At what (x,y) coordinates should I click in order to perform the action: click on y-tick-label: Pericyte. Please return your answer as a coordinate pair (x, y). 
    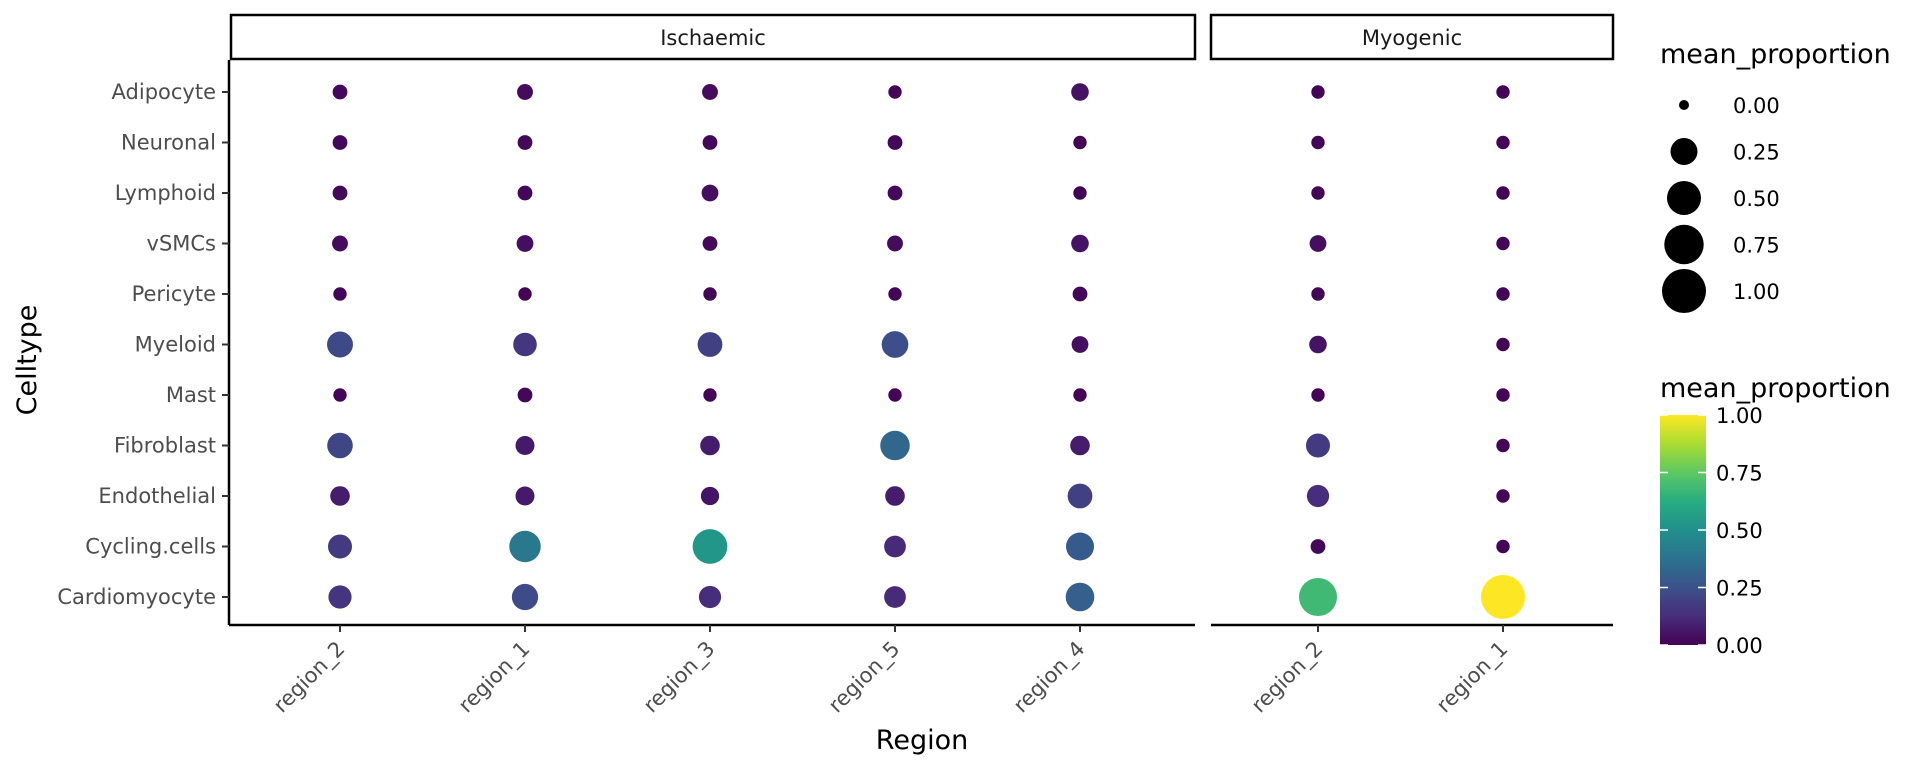
    Looking at the image, I should click on (174, 294).